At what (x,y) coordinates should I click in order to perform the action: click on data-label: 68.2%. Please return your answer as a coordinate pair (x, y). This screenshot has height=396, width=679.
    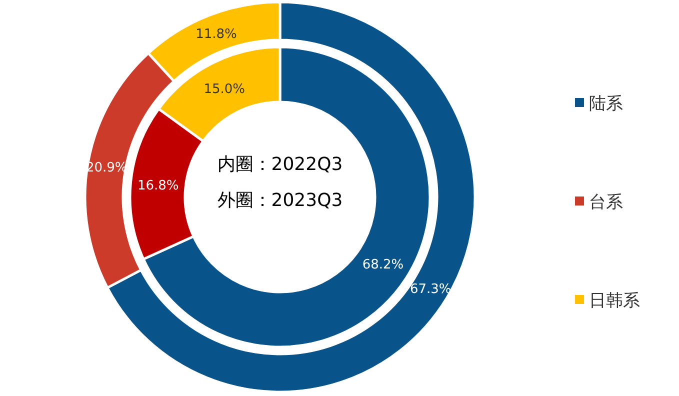
    Looking at the image, I should click on (383, 264).